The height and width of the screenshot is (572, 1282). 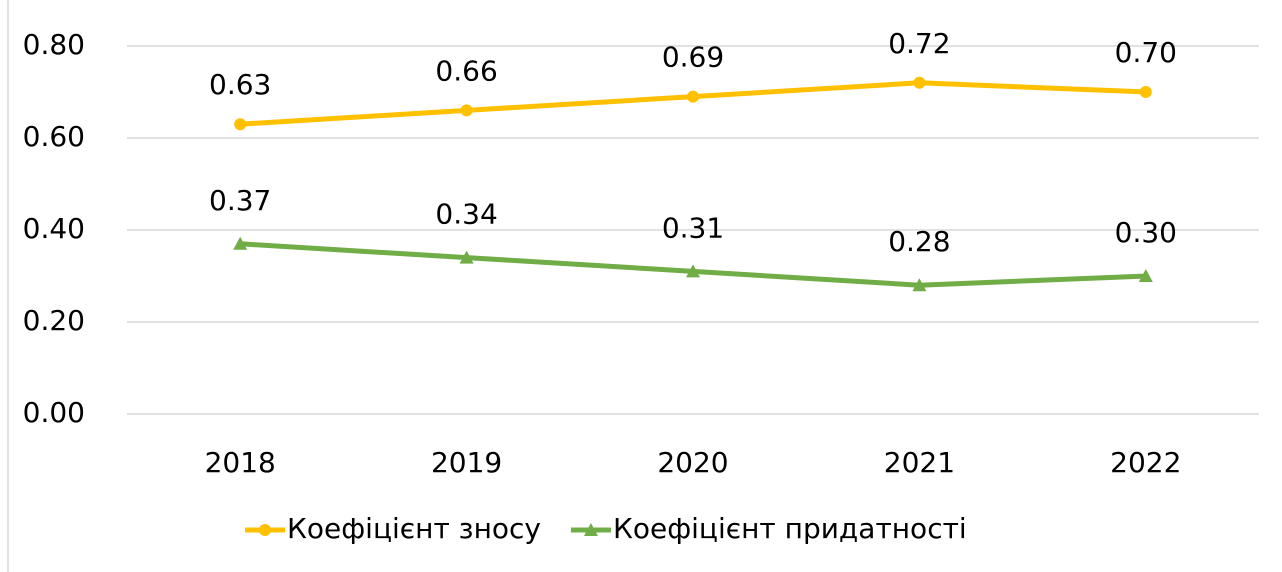 I want to click on series-line, so click(x=693, y=103).